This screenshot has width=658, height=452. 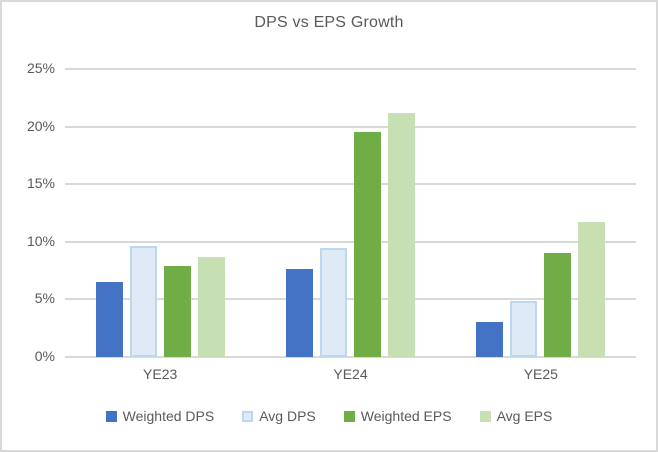 What do you see at coordinates (287, 416) in the screenshot?
I see `legend-label-avg-dps: Avg DPS` at bounding box center [287, 416].